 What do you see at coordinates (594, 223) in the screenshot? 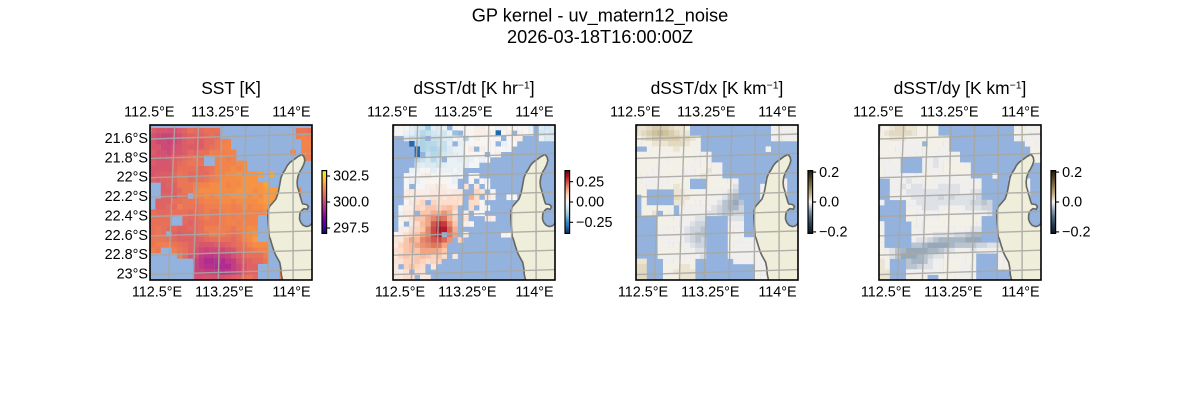
I see `svg-text: −0.25` at bounding box center [594, 223].